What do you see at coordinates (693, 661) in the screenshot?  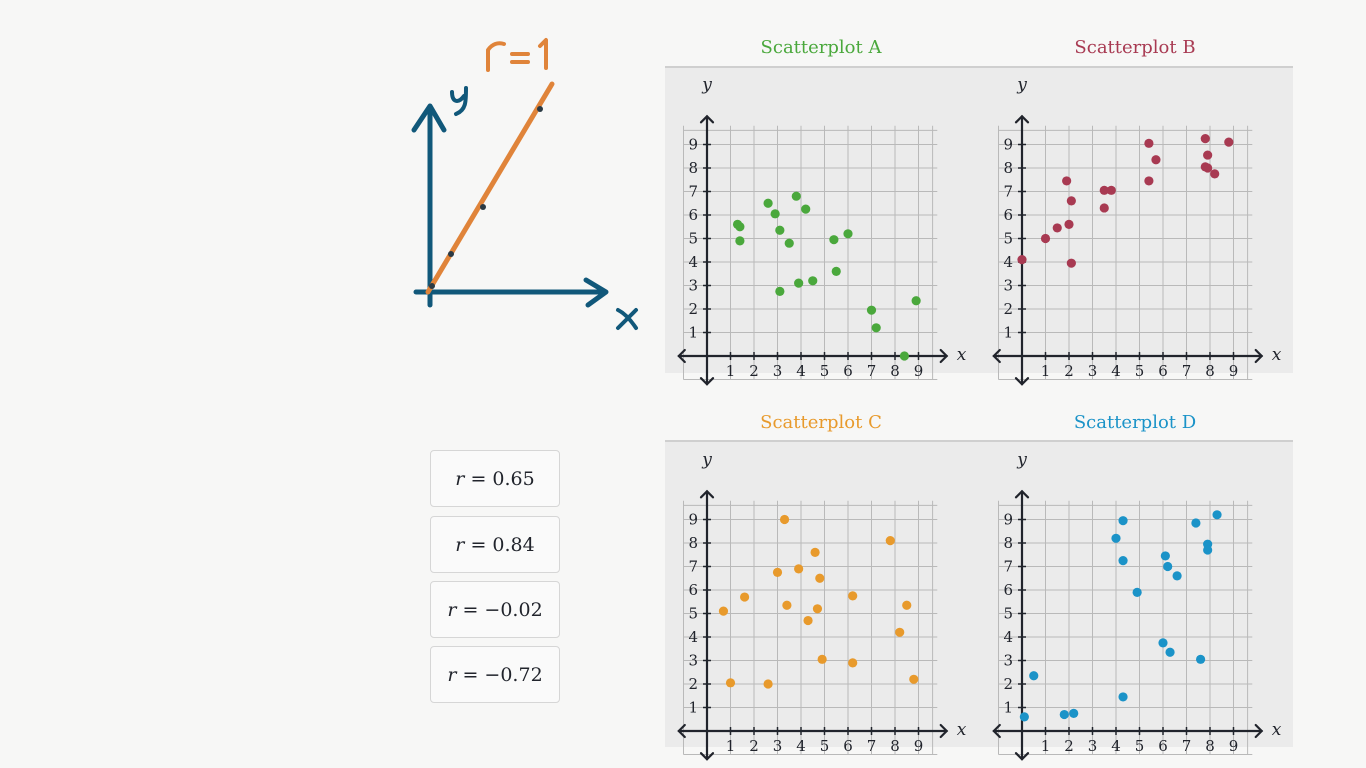 I see `y-tick-label: 3` at bounding box center [693, 661].